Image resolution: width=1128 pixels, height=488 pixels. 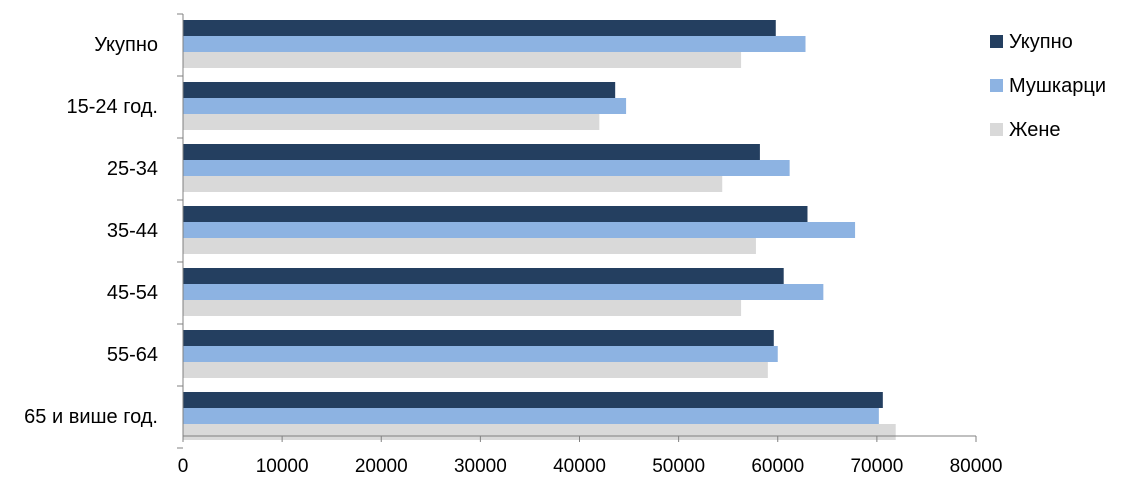 I want to click on category-label: 25-34, so click(x=132, y=169).